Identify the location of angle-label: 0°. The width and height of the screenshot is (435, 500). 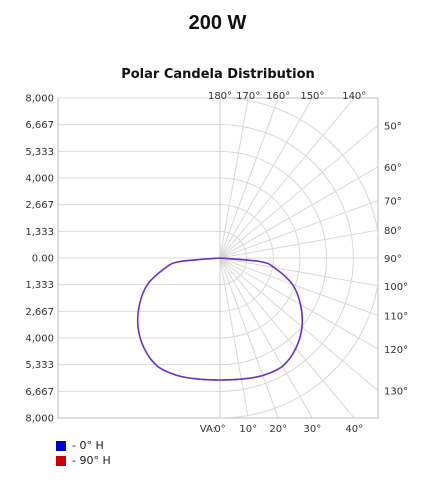
(219, 429).